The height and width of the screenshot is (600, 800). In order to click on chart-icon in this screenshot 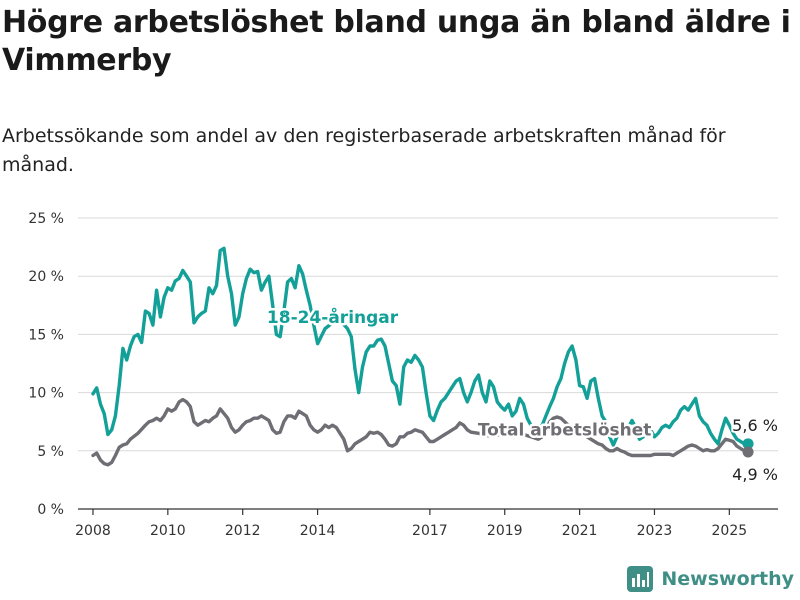, I will do `click(640, 579)`.